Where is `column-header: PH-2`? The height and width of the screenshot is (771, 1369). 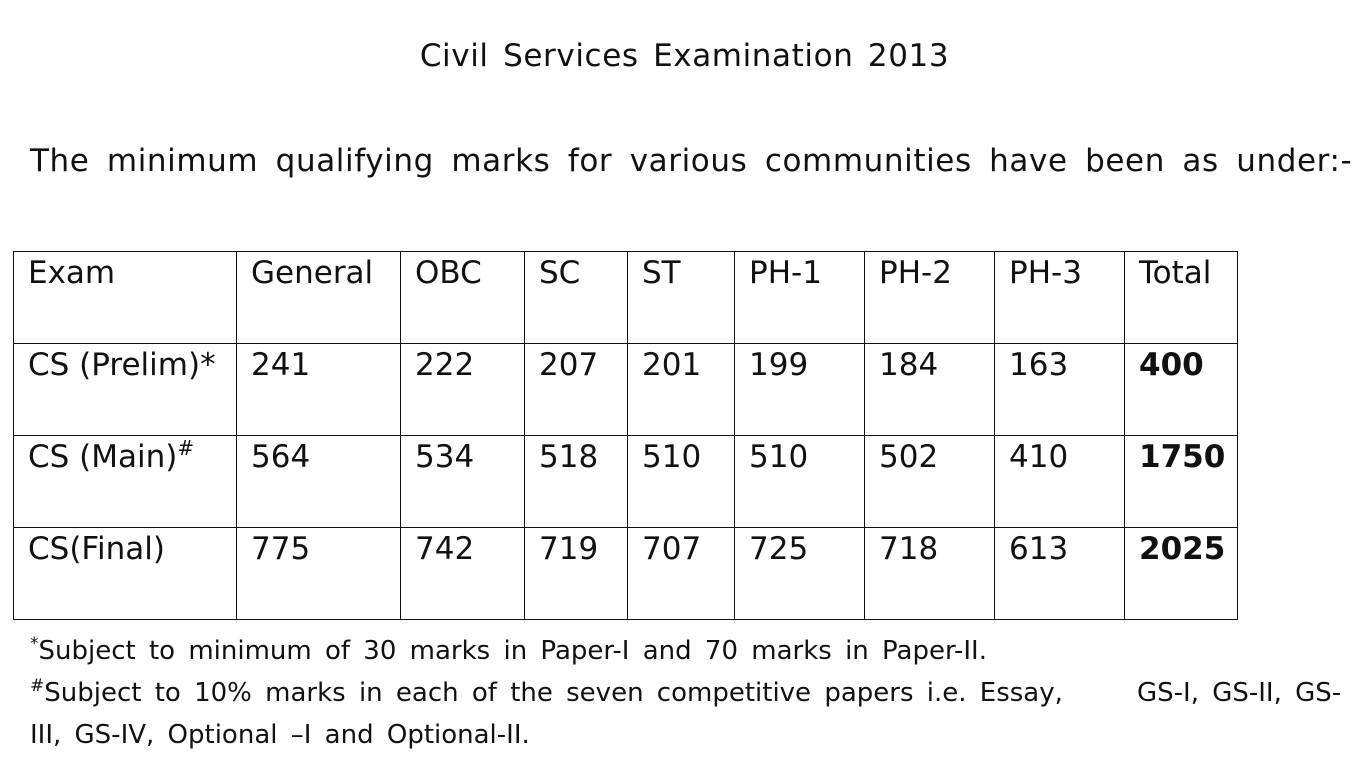 column-header: PH-2 is located at coordinates (929, 297).